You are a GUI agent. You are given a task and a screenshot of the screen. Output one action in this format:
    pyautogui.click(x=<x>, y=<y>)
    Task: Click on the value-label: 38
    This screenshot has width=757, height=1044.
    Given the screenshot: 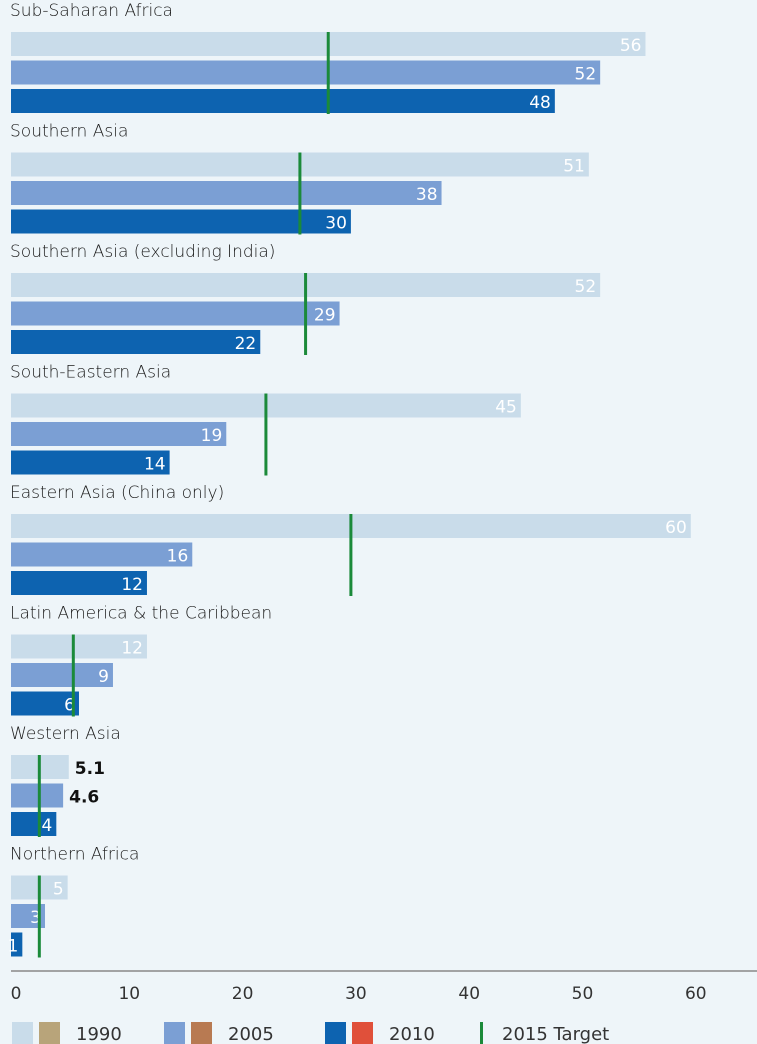 What is the action you would take?
    pyautogui.click(x=427, y=195)
    